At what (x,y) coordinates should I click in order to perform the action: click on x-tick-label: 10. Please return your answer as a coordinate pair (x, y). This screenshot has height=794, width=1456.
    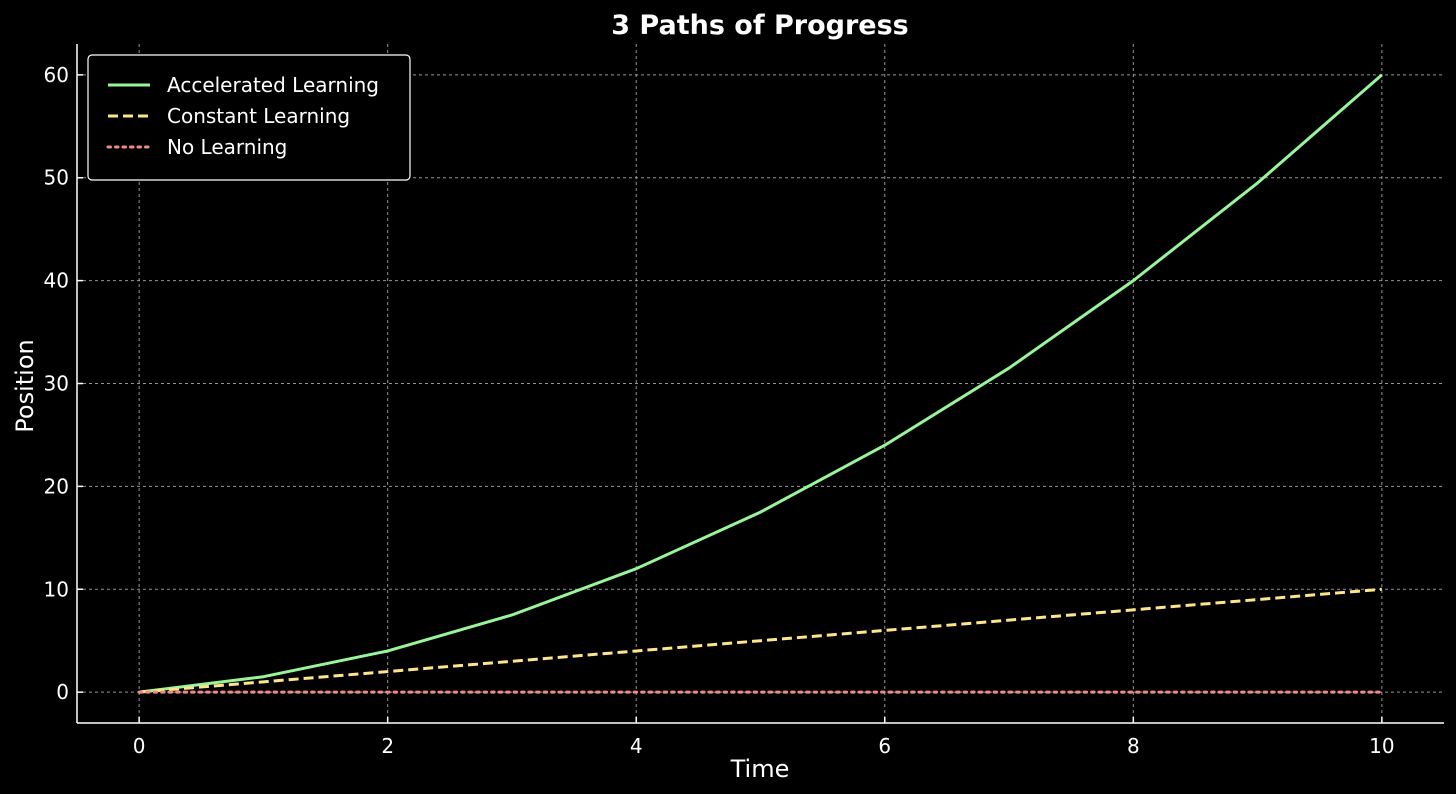
    Looking at the image, I should click on (1381, 746).